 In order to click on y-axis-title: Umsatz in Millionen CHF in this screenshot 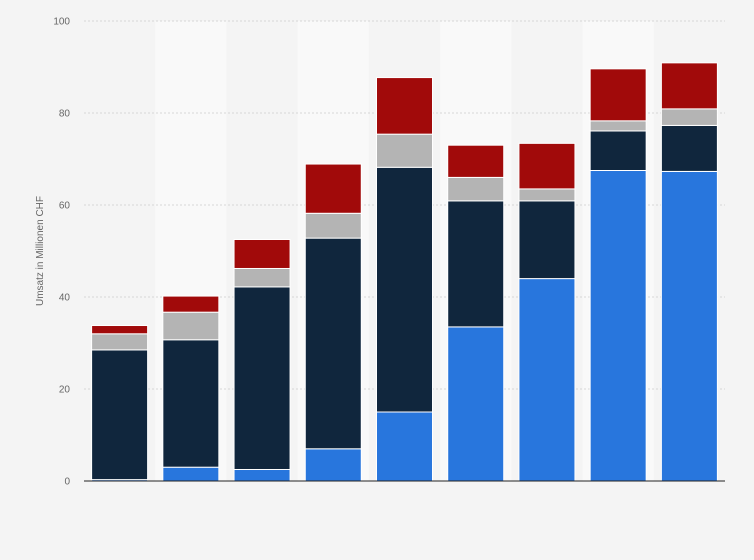, I will do `click(40, 251)`.